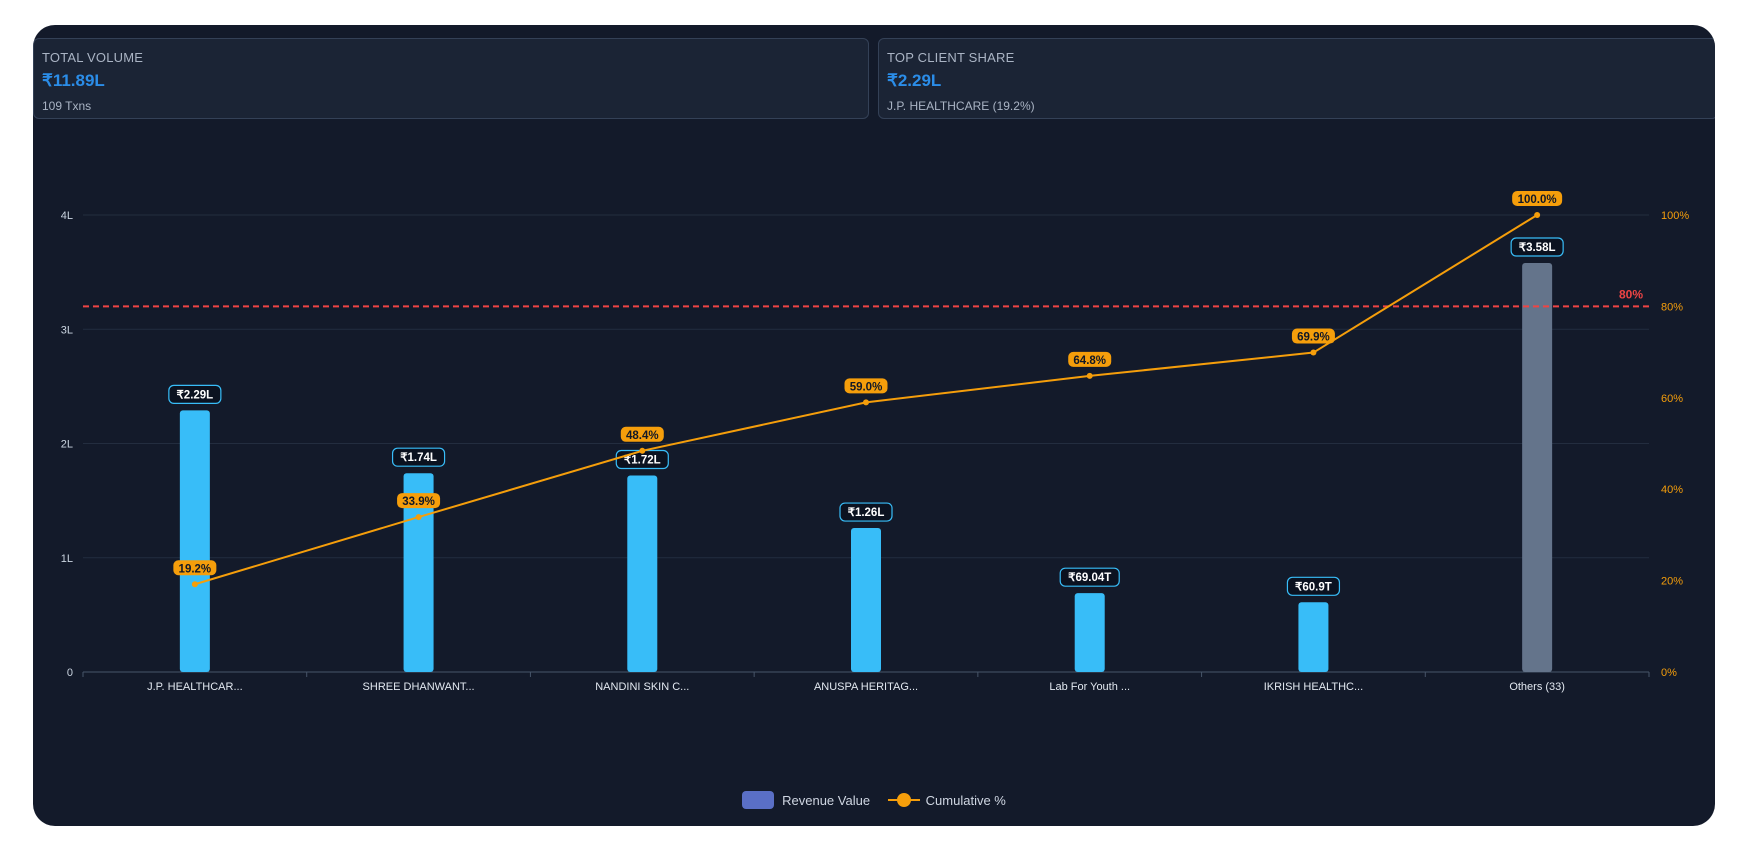 Image resolution: width=1749 pixels, height=848 pixels. I want to click on bar-value-label: ₹1.26L, so click(866, 513).